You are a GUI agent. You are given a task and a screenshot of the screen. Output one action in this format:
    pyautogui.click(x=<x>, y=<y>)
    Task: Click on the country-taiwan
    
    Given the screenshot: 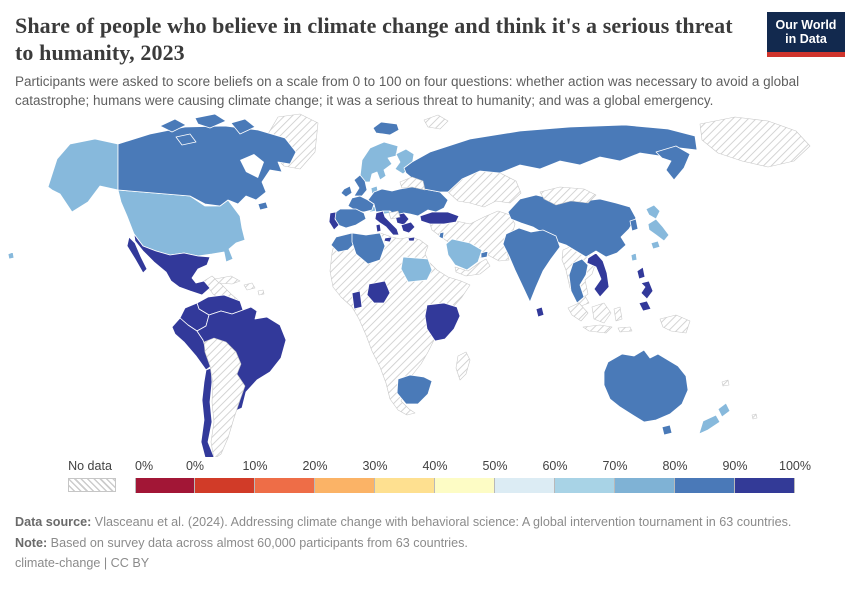 What is the action you would take?
    pyautogui.click(x=634, y=257)
    